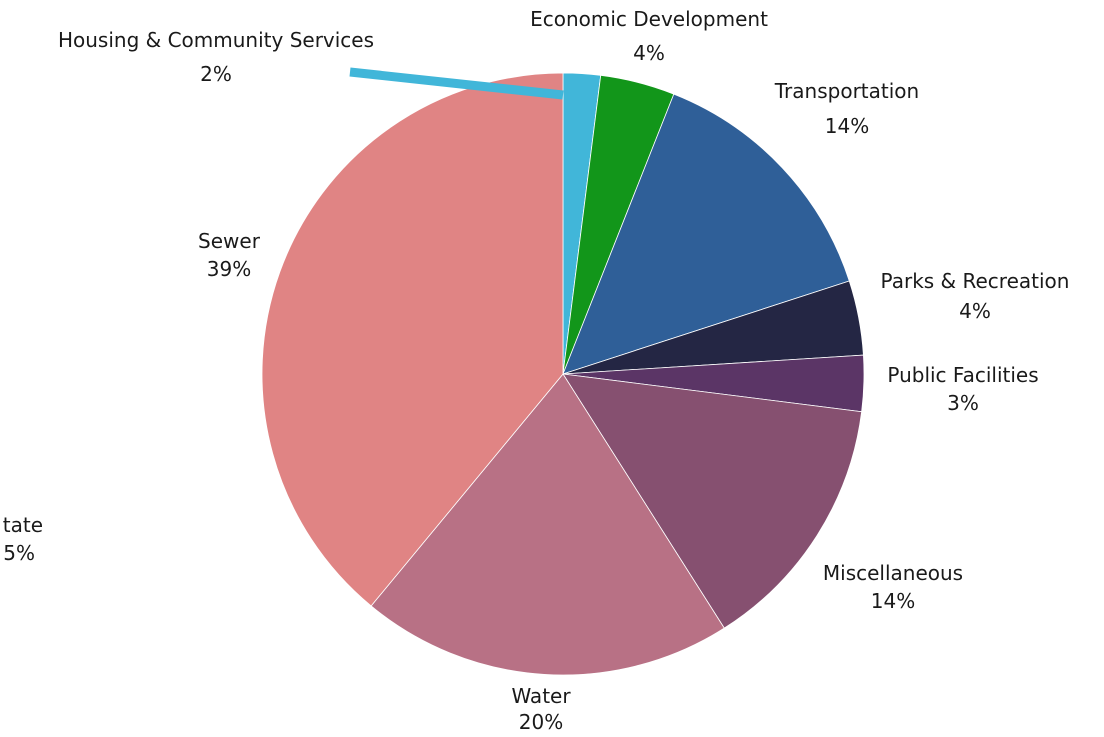  I want to click on label-sewer: Sewer, so click(229, 241).